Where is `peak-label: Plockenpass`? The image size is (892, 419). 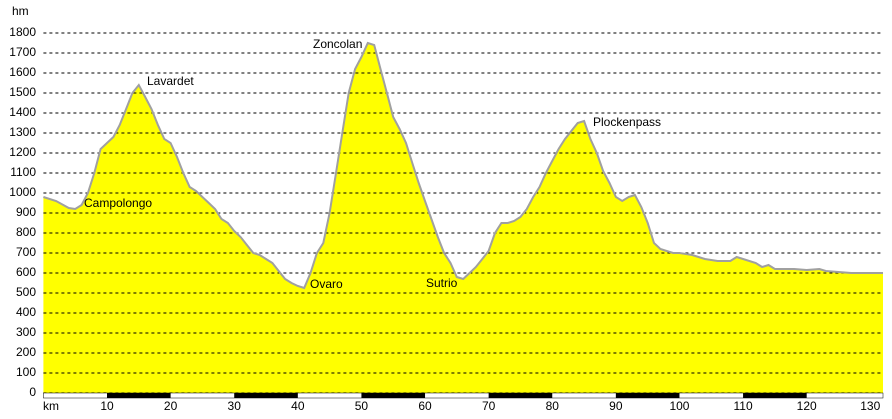 peak-label: Plockenpass is located at coordinates (627, 122).